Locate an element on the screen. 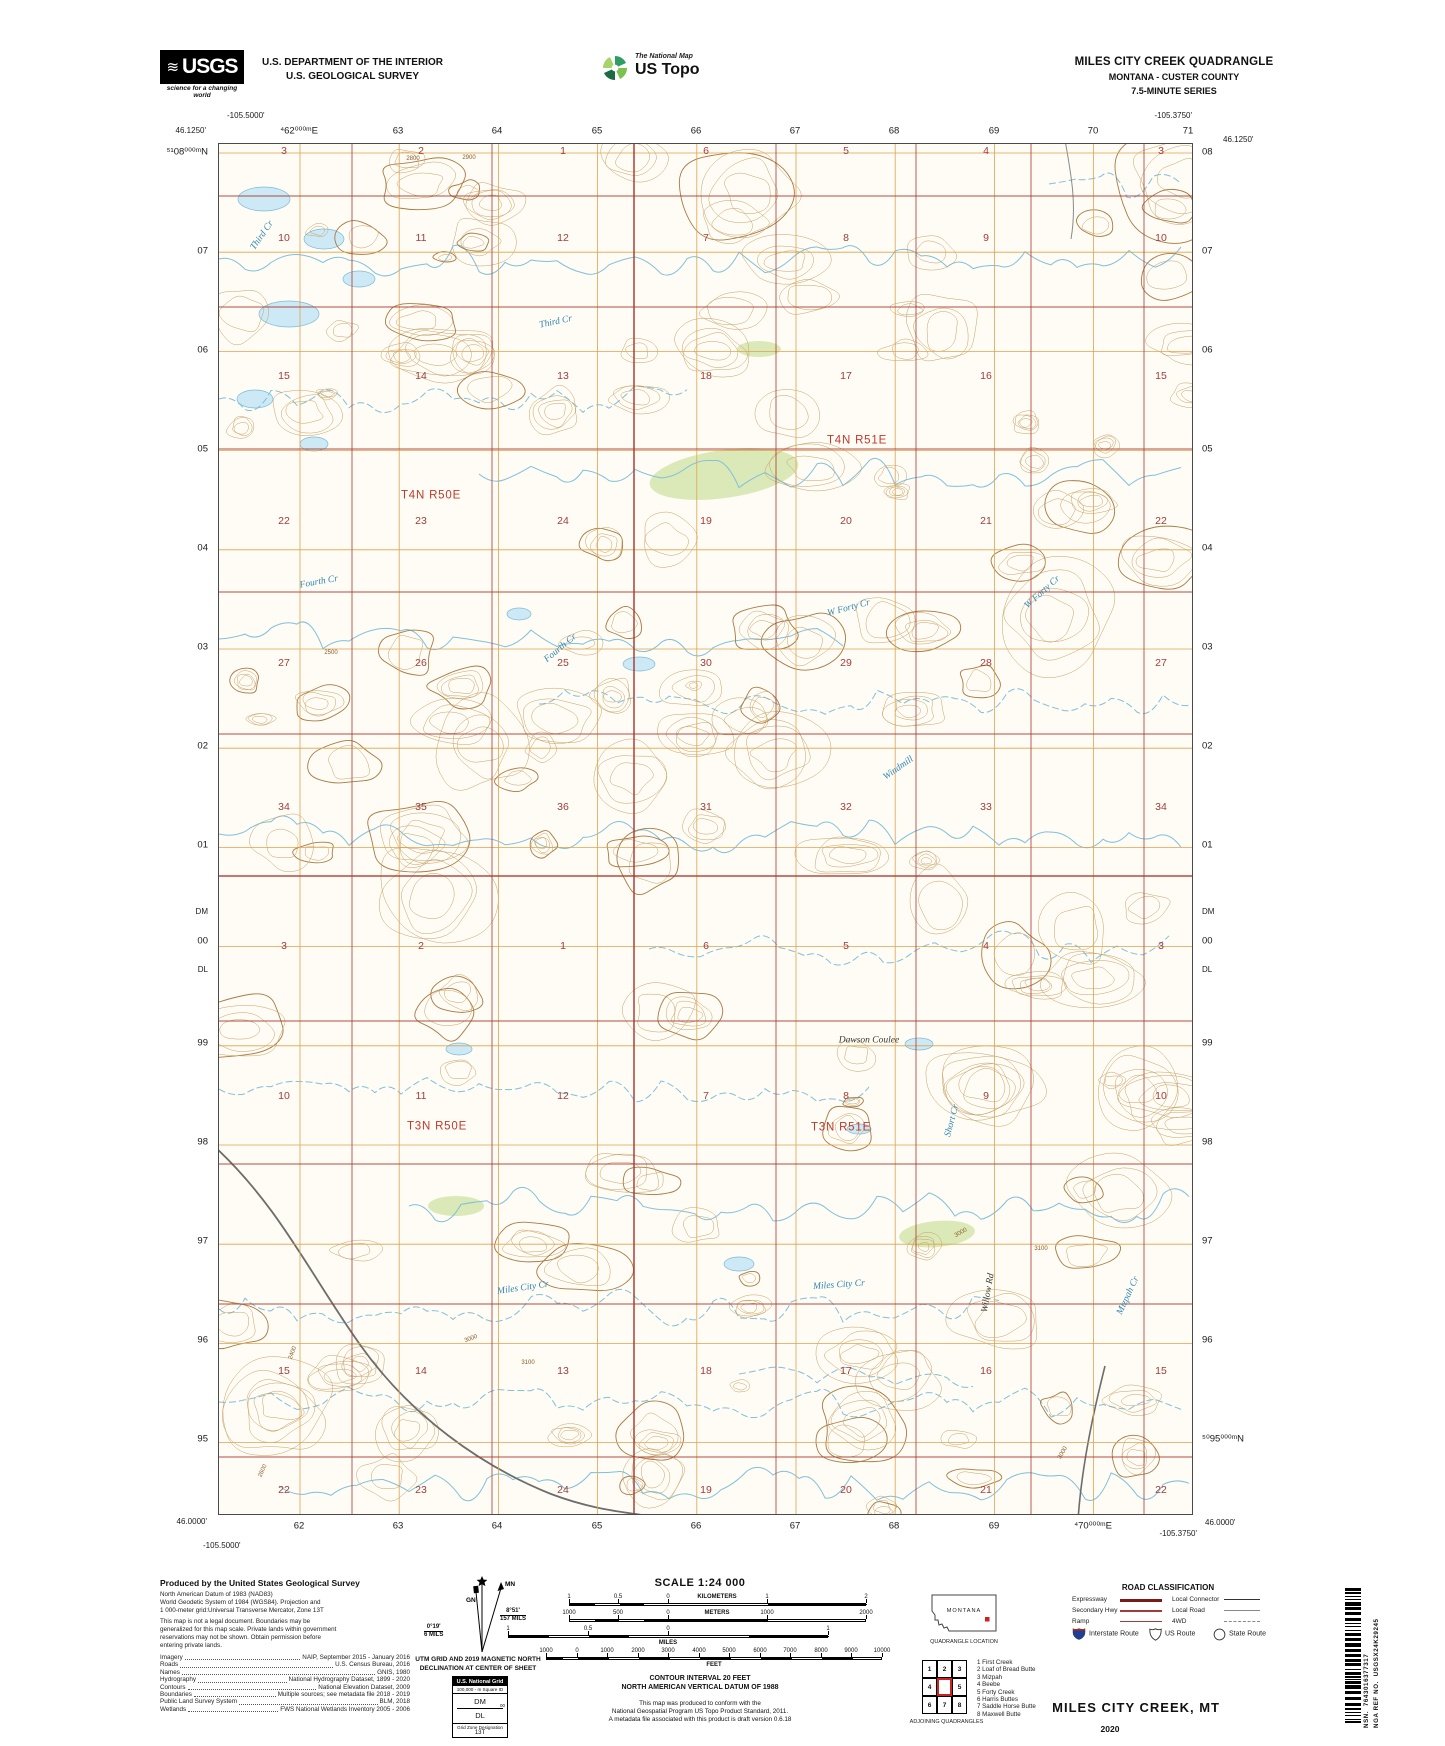  mn-degrees: 8°51' is located at coordinates (513, 1612).